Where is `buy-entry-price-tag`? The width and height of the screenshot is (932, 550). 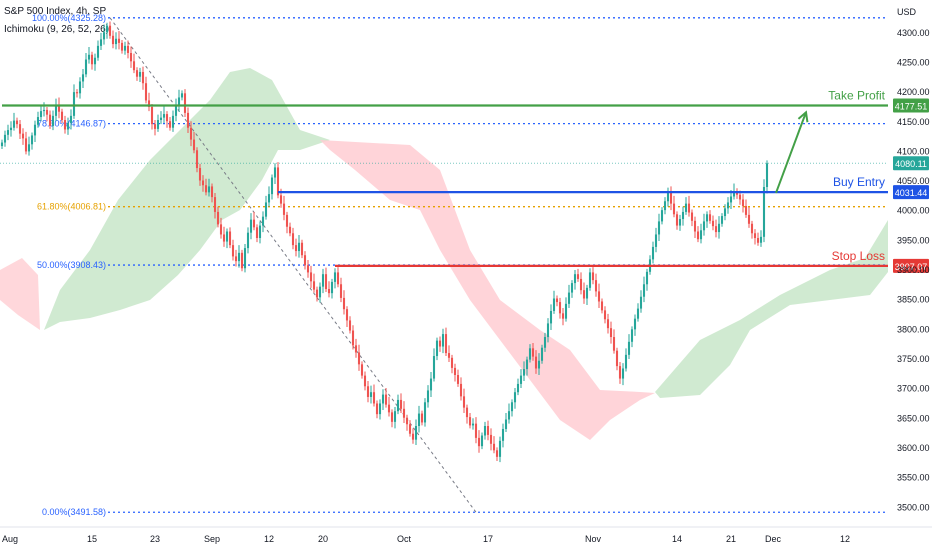 buy-entry-price-tag is located at coordinates (911, 192).